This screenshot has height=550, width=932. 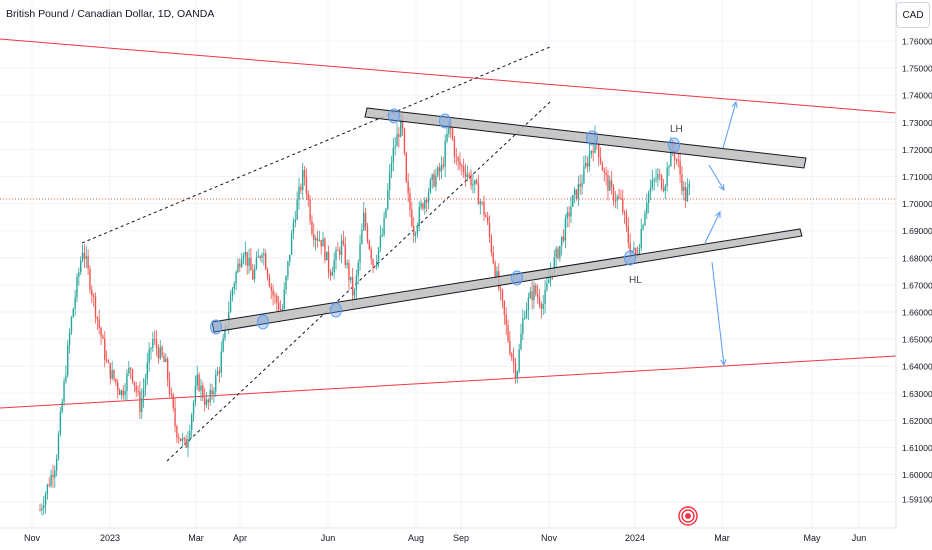 What do you see at coordinates (913, 15) in the screenshot?
I see `currency-button: CAD` at bounding box center [913, 15].